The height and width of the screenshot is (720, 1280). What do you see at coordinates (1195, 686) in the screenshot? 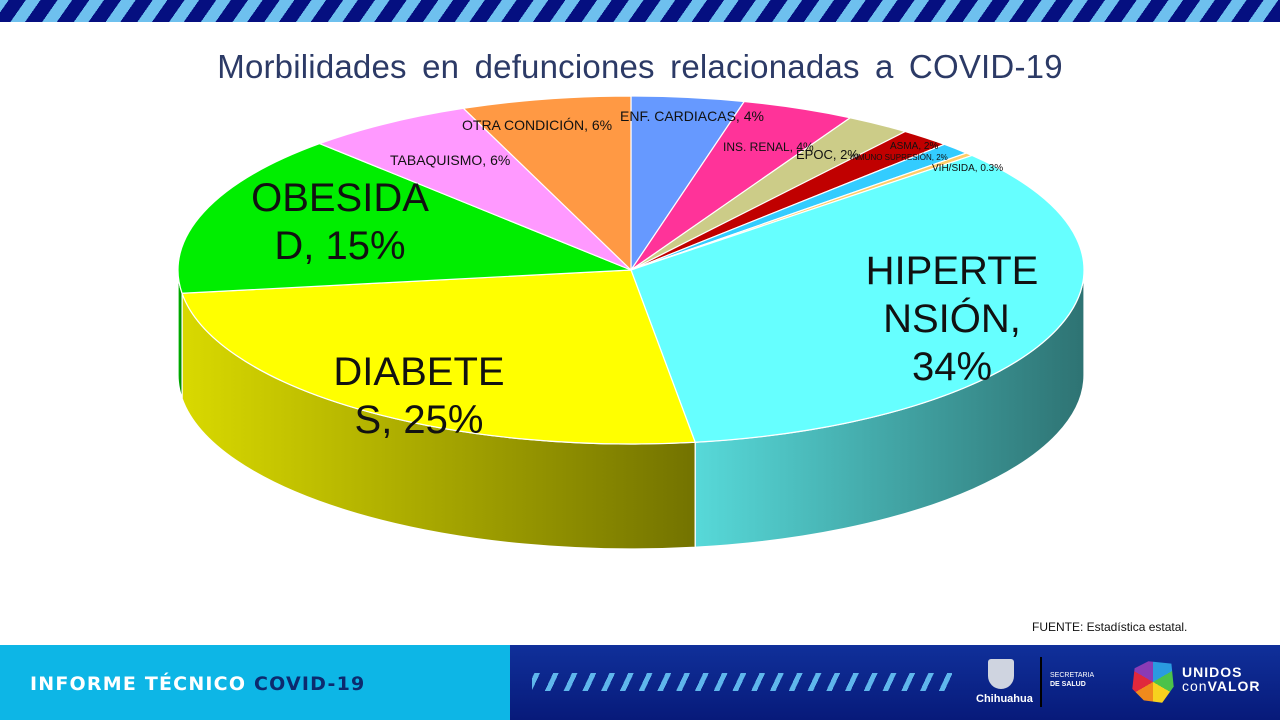
I see `logo-unidos-con: con` at bounding box center [1195, 686].